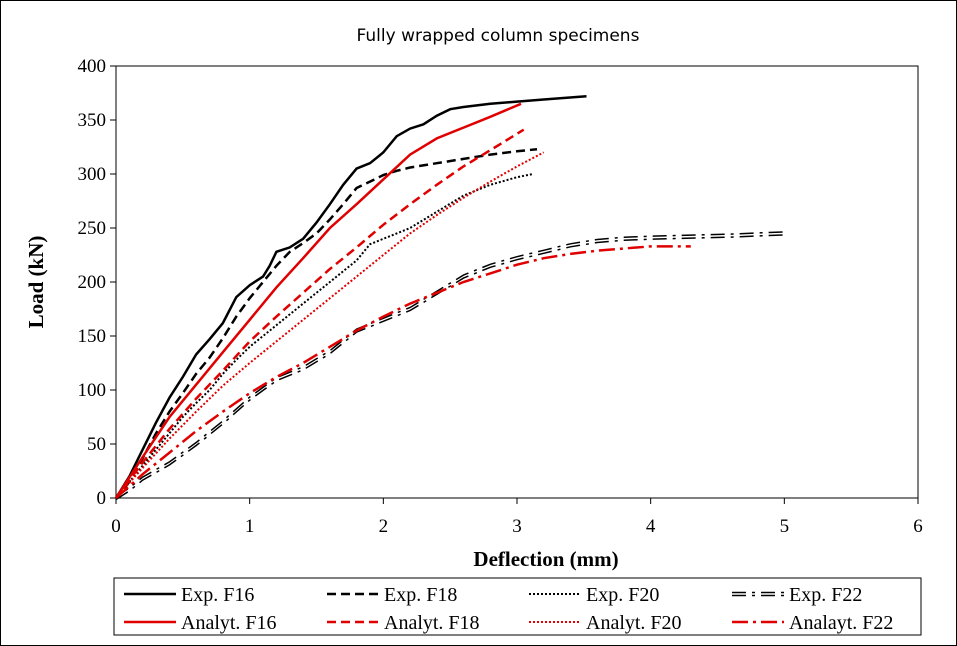  I want to click on y-axis-label: Load (kN), so click(36, 282).